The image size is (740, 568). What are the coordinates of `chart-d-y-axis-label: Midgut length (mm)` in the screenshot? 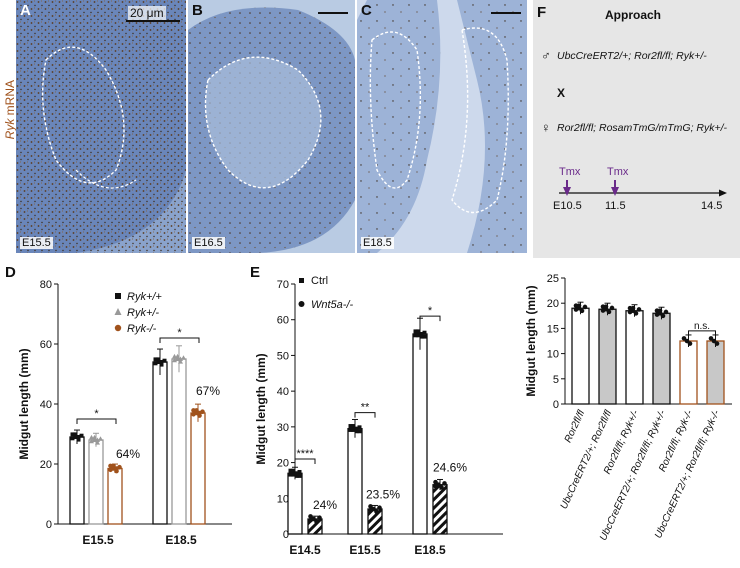 It's located at (24, 403).